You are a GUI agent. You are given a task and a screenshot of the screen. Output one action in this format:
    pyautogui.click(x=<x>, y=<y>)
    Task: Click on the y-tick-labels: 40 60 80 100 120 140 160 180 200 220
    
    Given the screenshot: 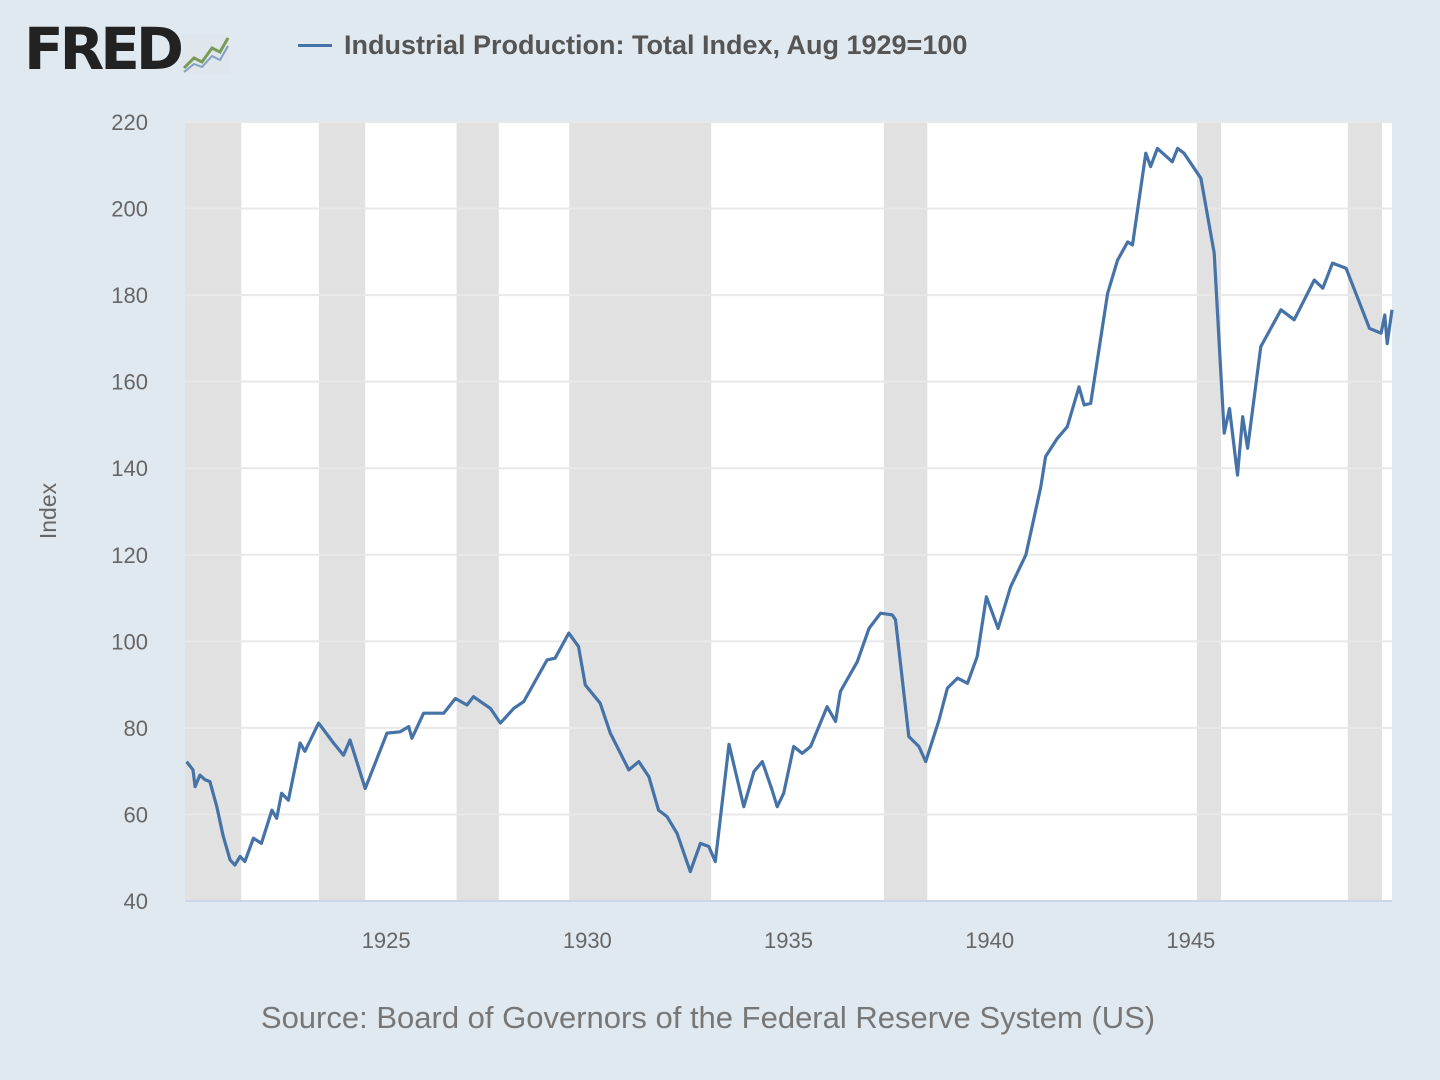 What is the action you would take?
    pyautogui.click(x=129, y=512)
    